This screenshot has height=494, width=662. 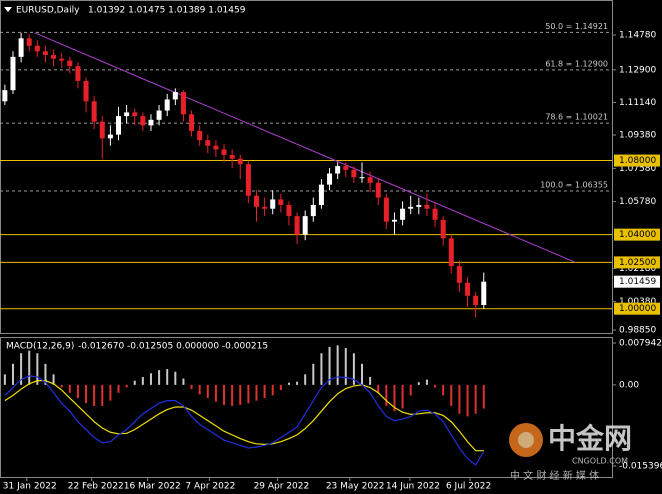 I want to click on x-tick-label: 14 Jun 2022, so click(x=413, y=487).